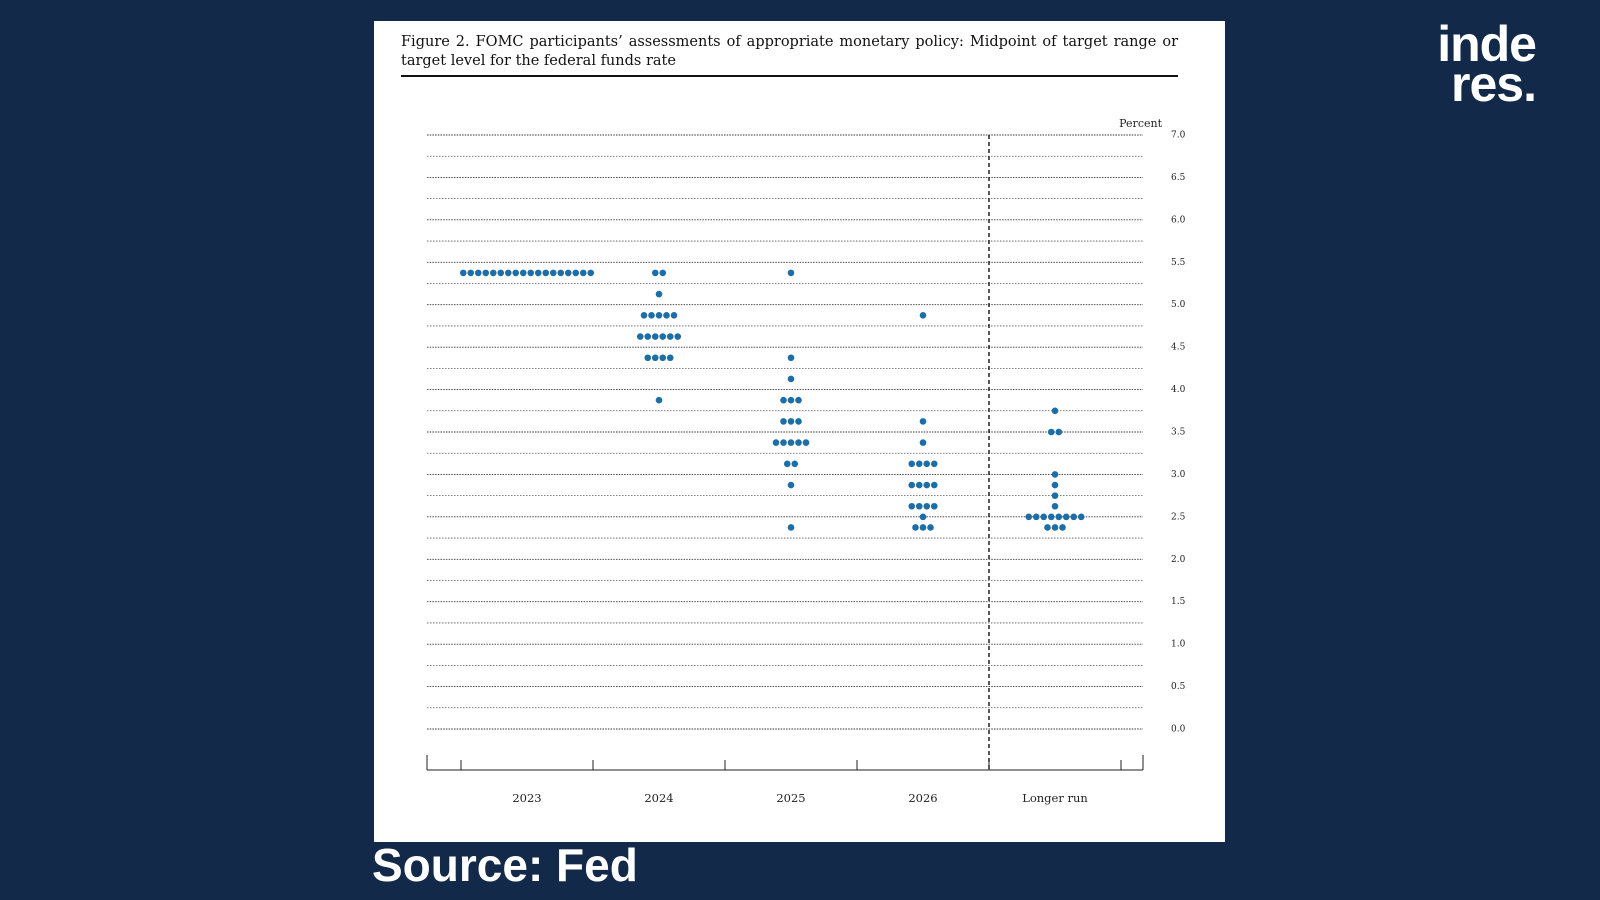 The image size is (1600, 900). Describe the element at coordinates (790, 798) in the screenshot. I see `x-tick-label: 2025` at that location.